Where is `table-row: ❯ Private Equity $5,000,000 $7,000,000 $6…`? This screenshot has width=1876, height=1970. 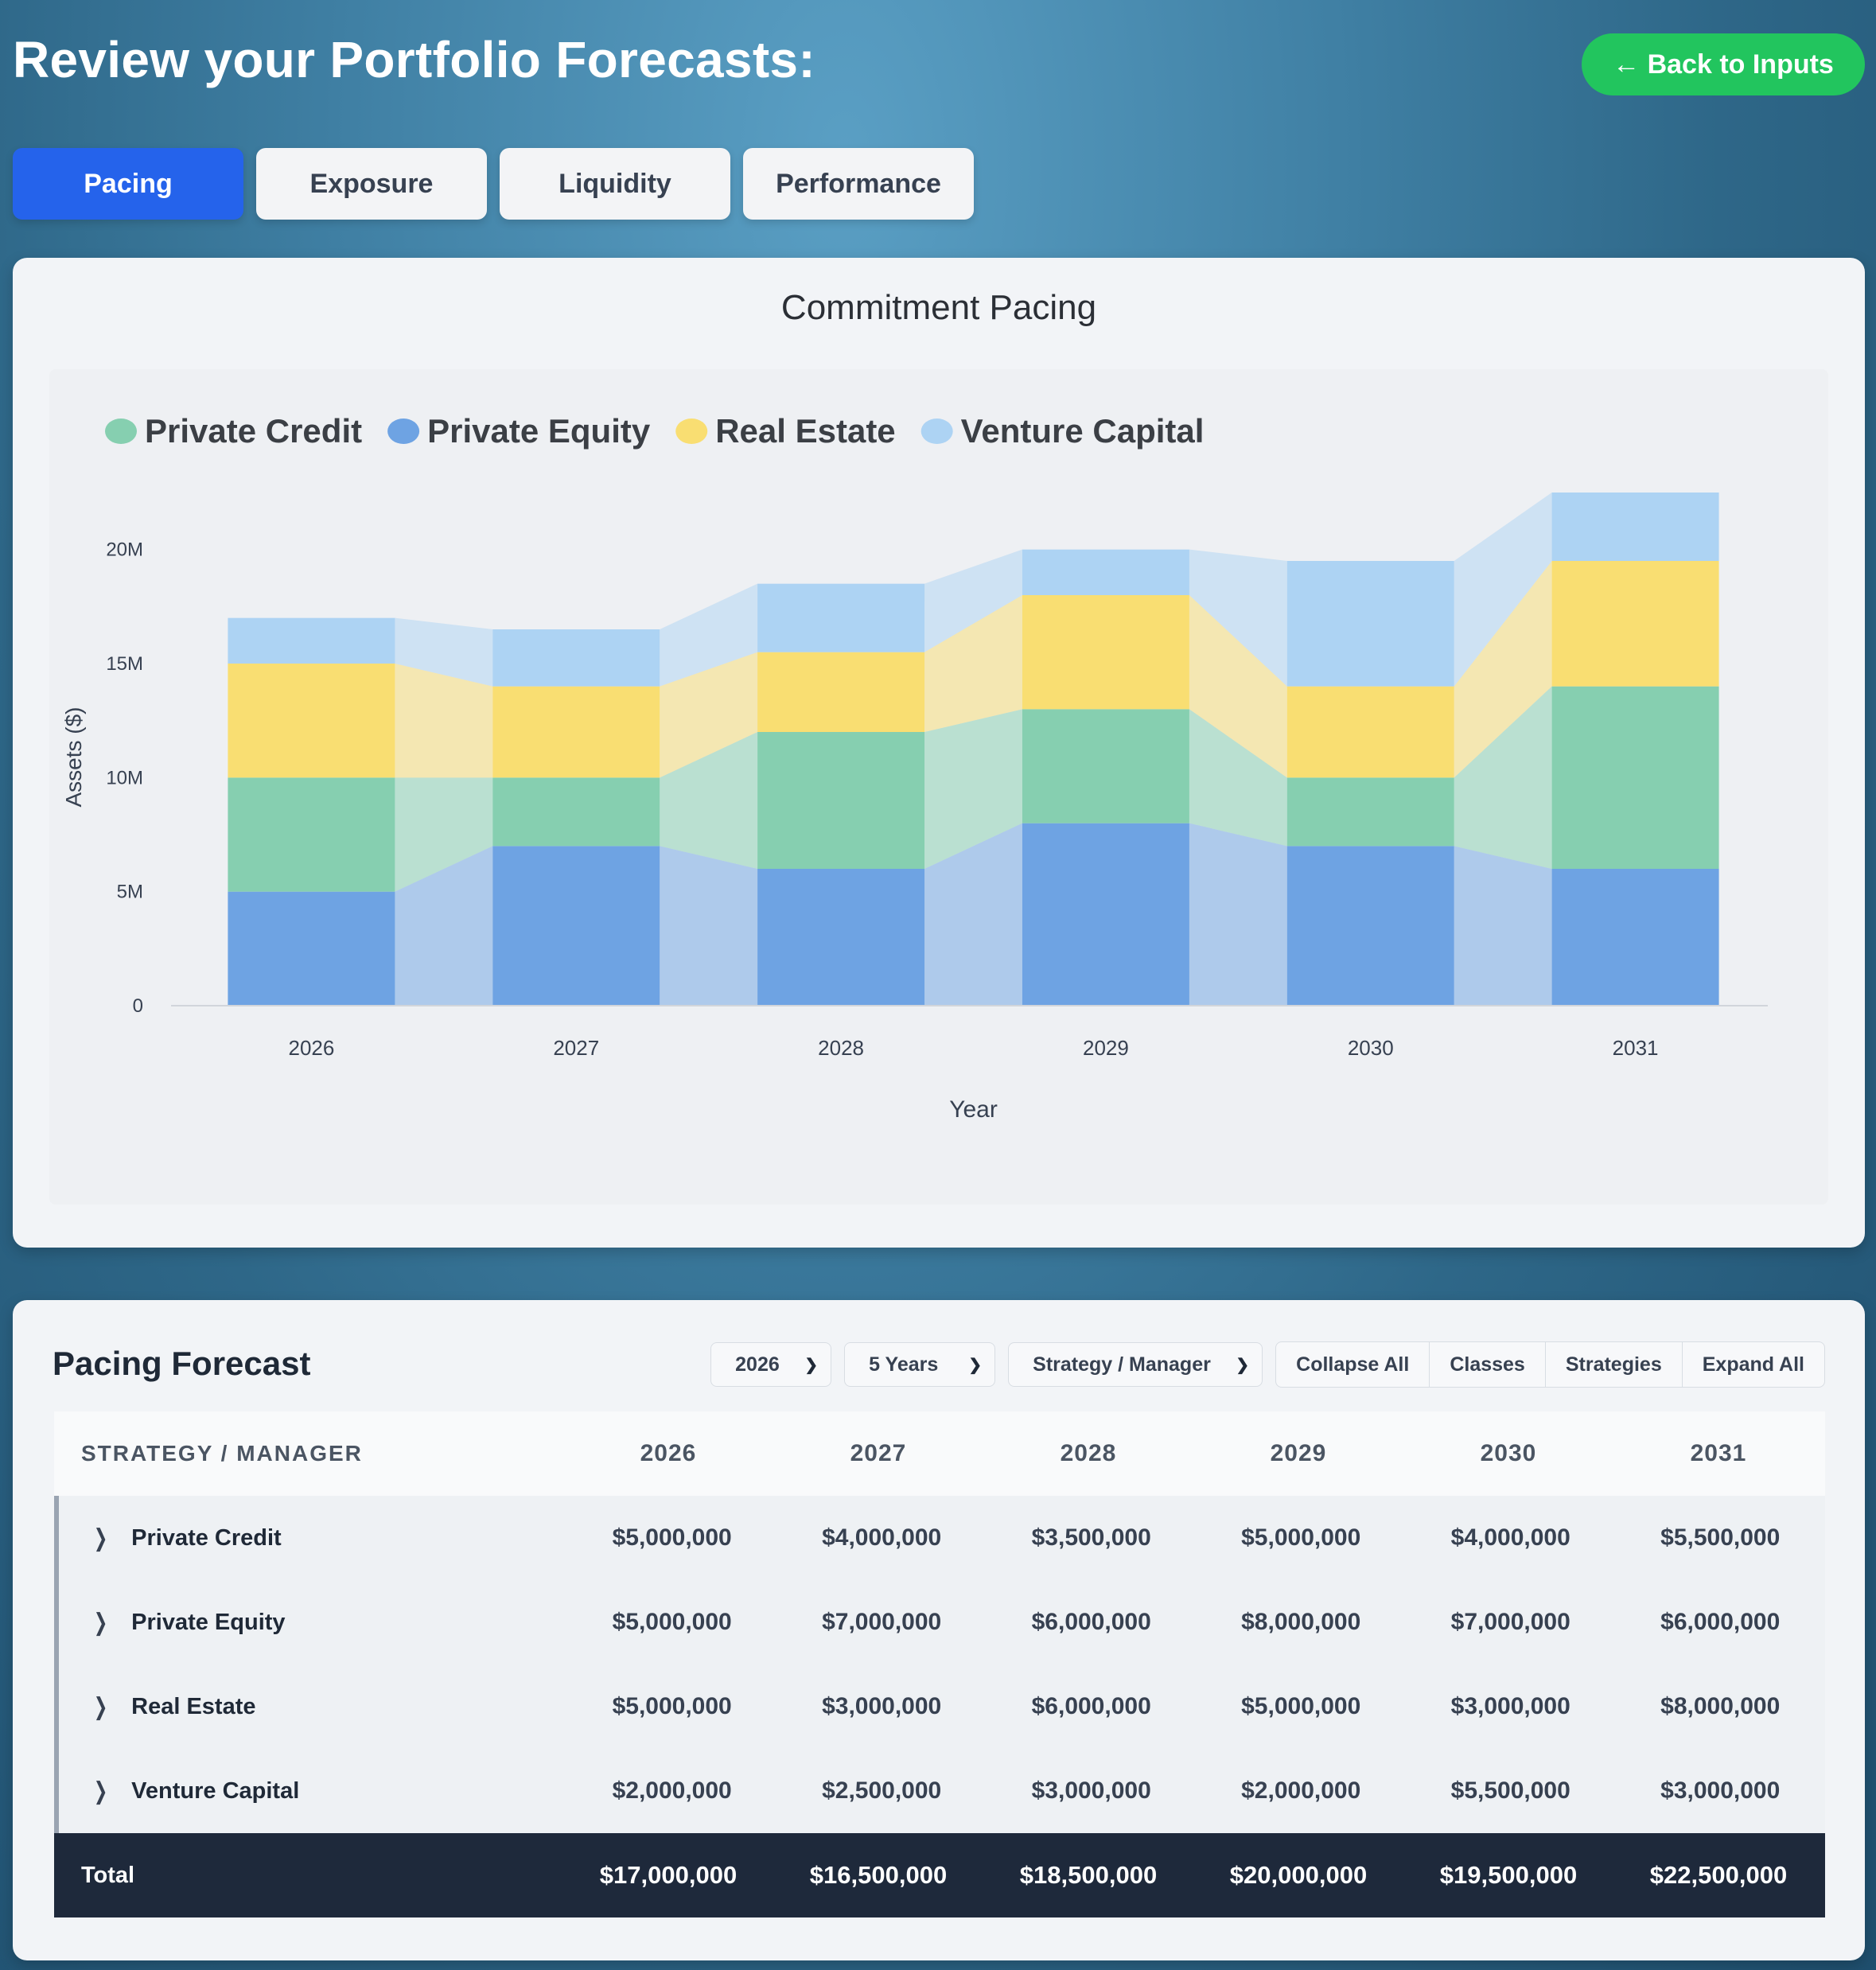
table-row: ❯ Private Equity $5,000,000 $7,000,000 $6… is located at coordinates (942, 1622).